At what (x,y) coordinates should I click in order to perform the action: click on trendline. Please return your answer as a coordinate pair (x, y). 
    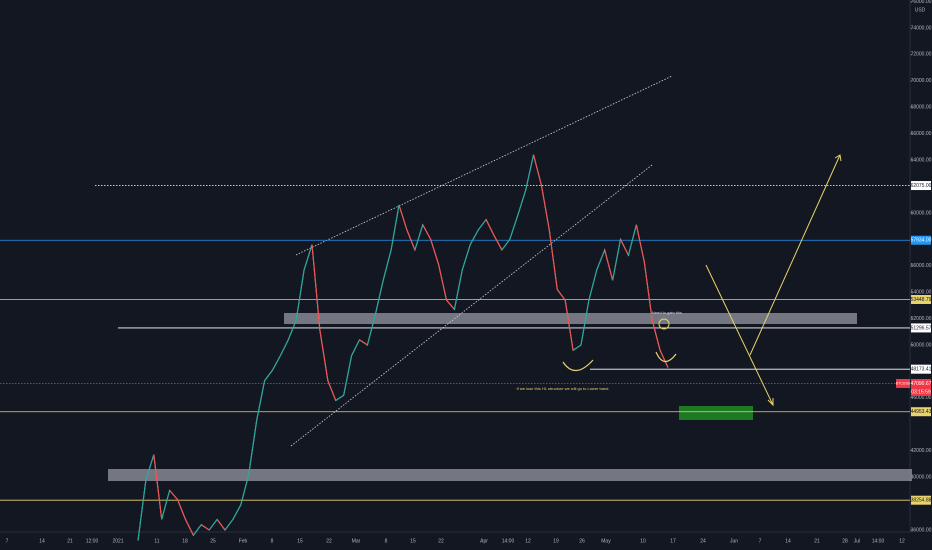
    Looking at the image, I should click on (484, 165).